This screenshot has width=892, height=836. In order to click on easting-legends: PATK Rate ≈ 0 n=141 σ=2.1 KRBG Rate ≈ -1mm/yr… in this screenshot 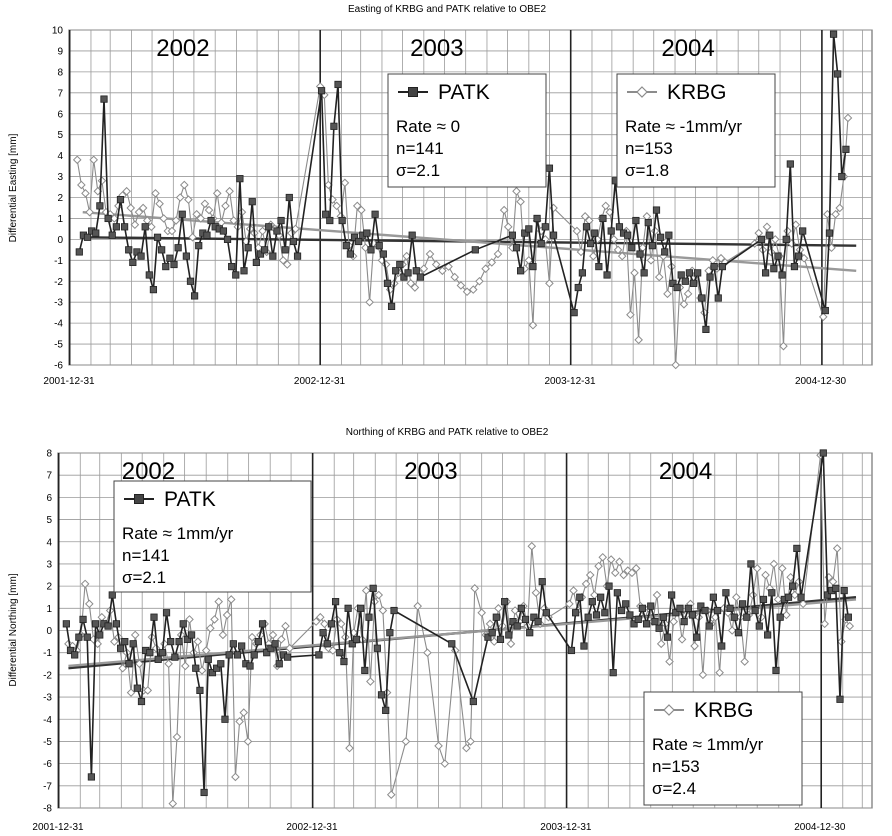, I will do `click(581, 130)`.